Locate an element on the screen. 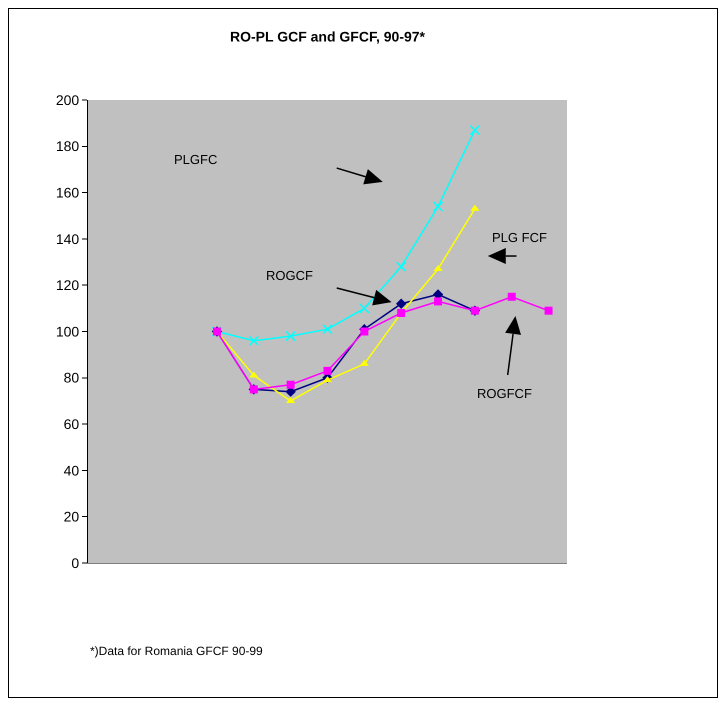  y-tick-label: 160 is located at coordinates (68, 192).